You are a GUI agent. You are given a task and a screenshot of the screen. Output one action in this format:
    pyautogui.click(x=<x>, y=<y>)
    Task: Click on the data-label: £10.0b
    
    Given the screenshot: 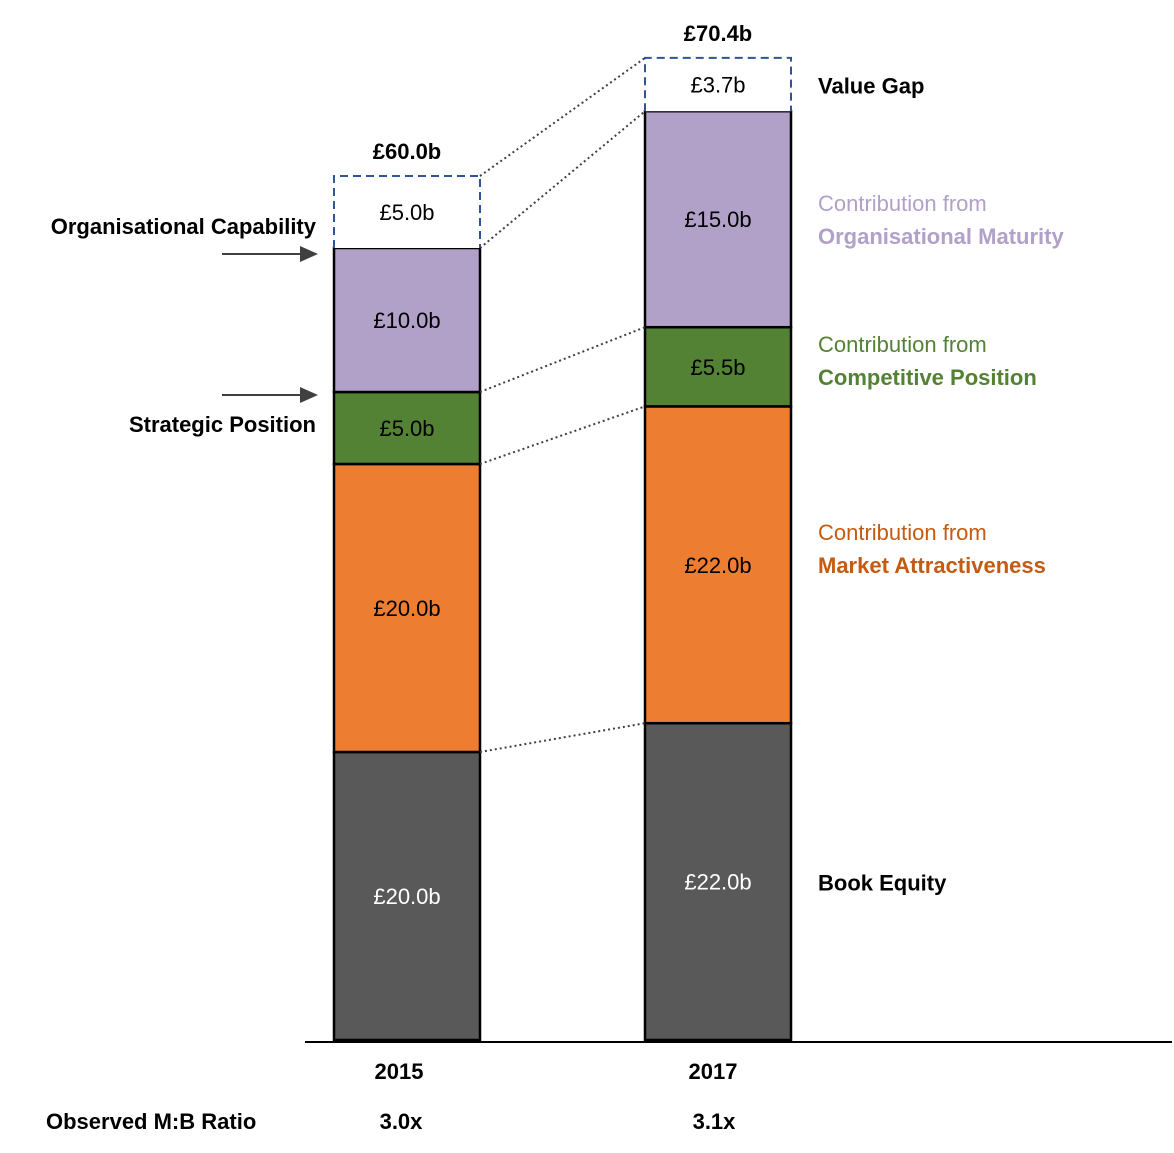 What is the action you would take?
    pyautogui.click(x=406, y=320)
    